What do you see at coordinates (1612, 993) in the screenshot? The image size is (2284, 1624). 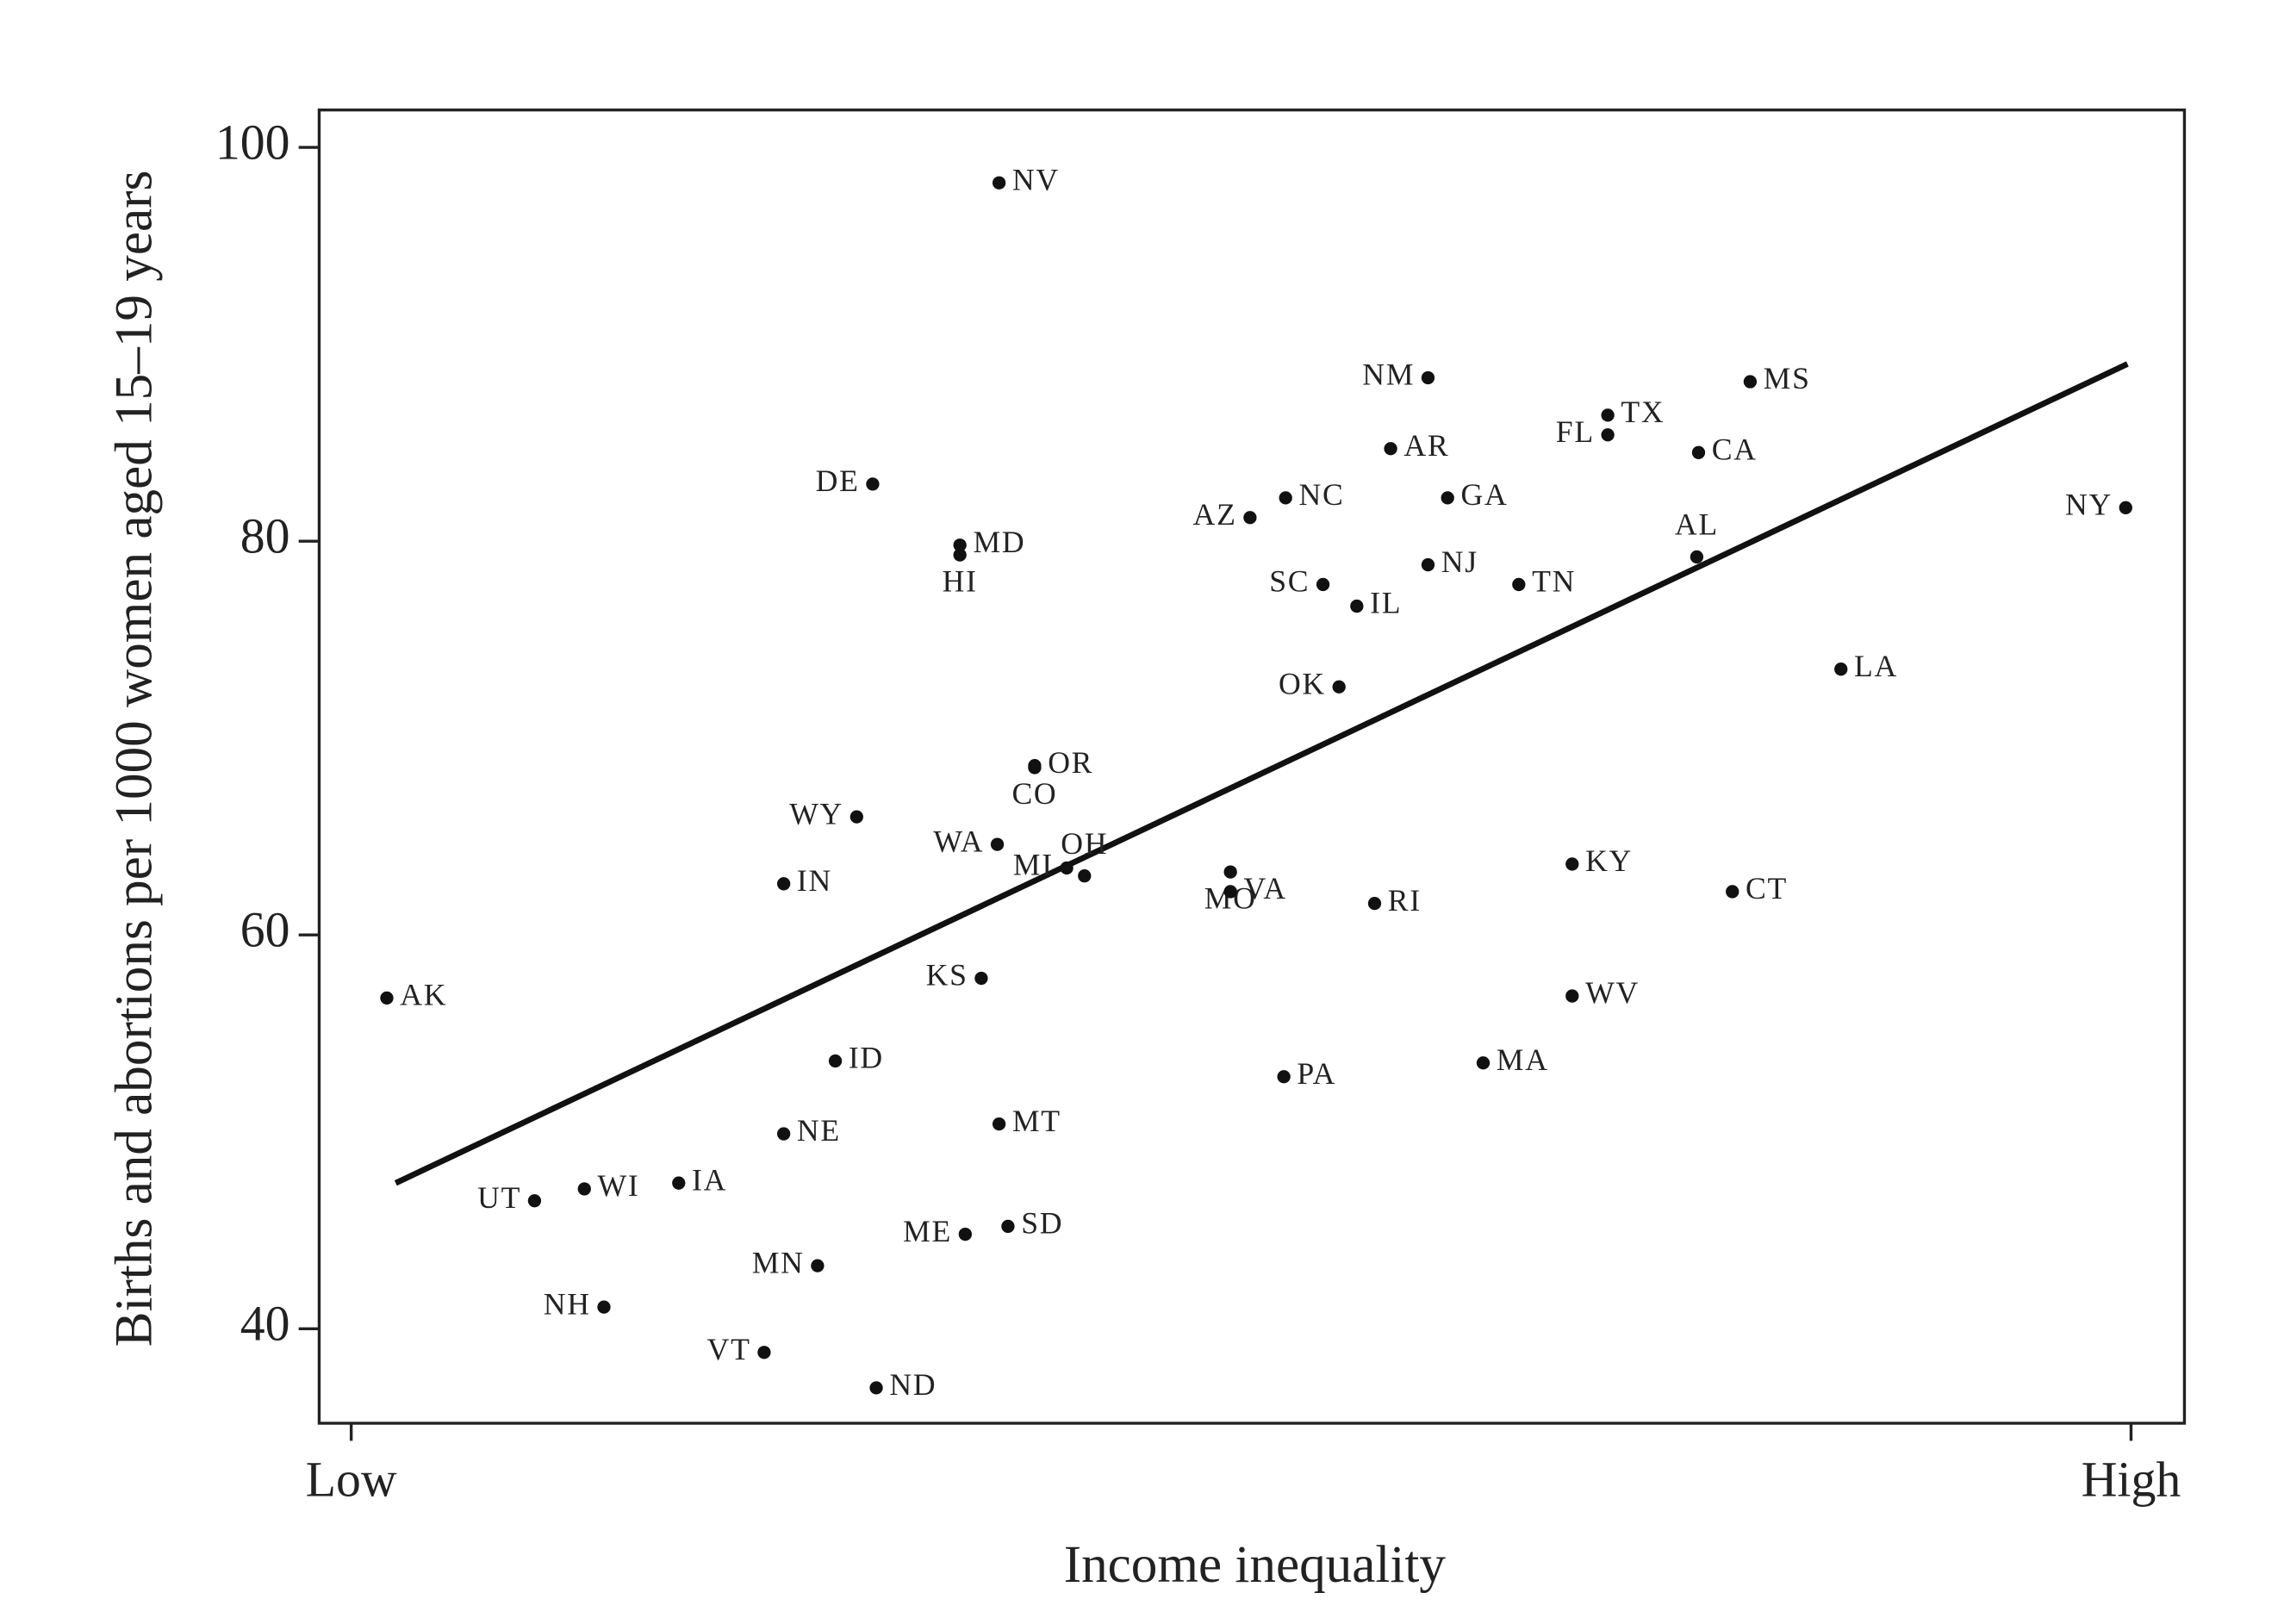 I see `point-label: WV` at bounding box center [1612, 993].